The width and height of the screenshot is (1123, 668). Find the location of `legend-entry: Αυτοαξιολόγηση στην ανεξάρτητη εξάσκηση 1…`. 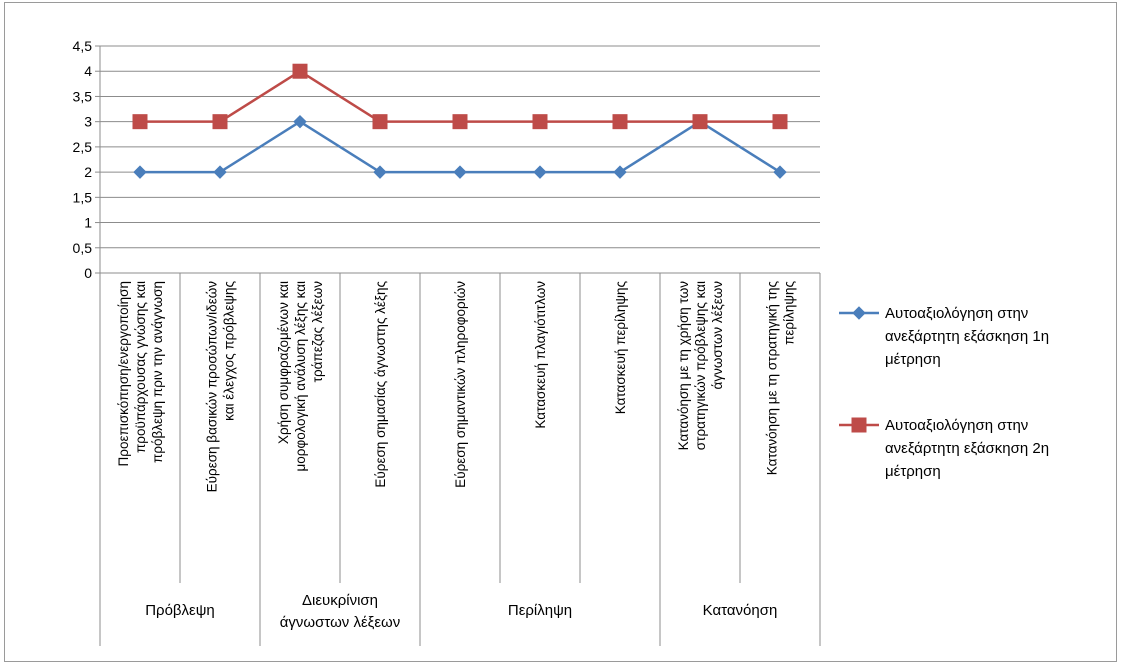

legend-entry: Αυτοαξιολόγηση στην ανεξάρτητη εξάσκηση 1… is located at coordinates (944, 336).